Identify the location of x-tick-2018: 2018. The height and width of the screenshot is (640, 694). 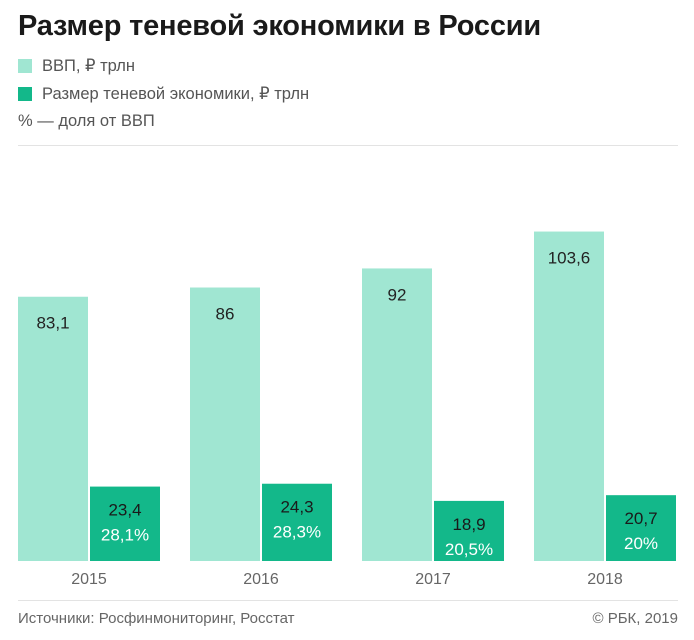
(605, 579).